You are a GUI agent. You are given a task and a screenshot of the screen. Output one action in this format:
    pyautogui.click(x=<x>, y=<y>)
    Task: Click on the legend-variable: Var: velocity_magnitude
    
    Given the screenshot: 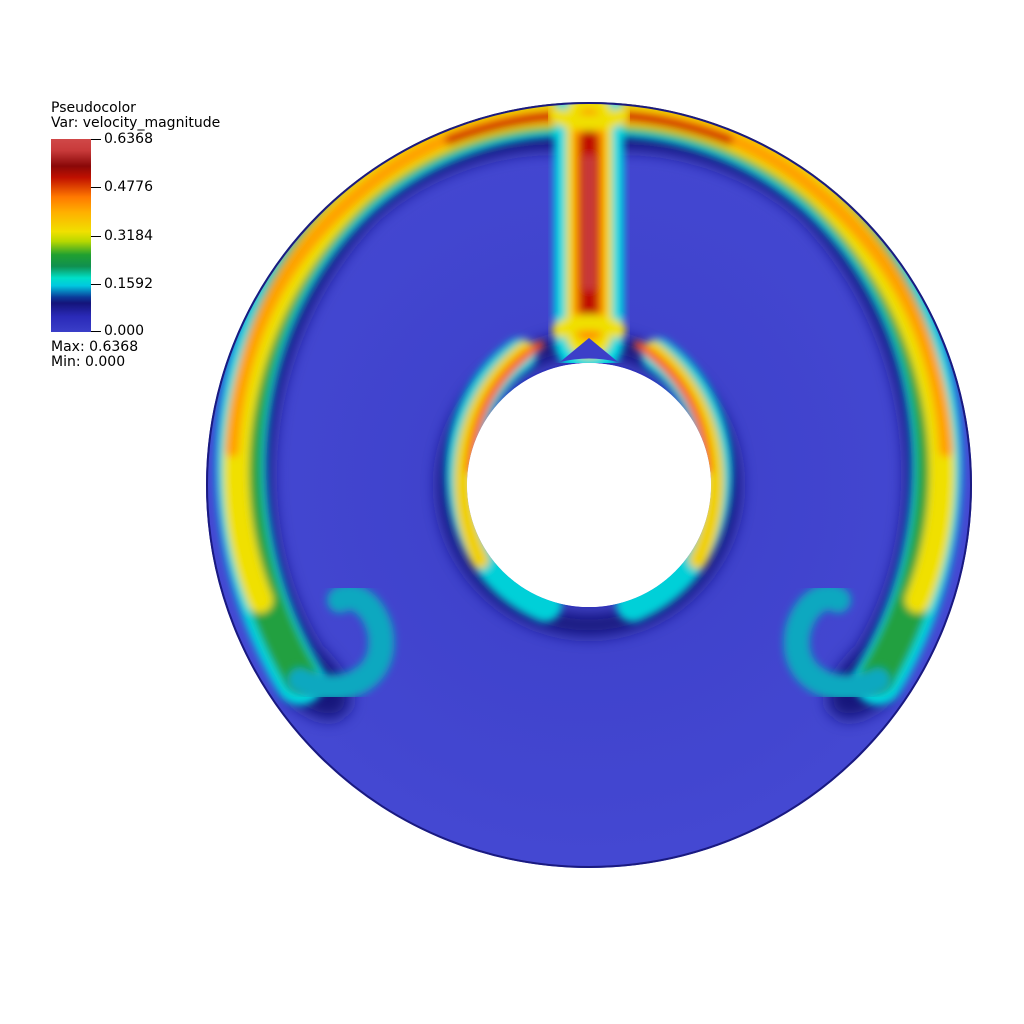 What is the action you would take?
    pyautogui.click(x=135, y=123)
    